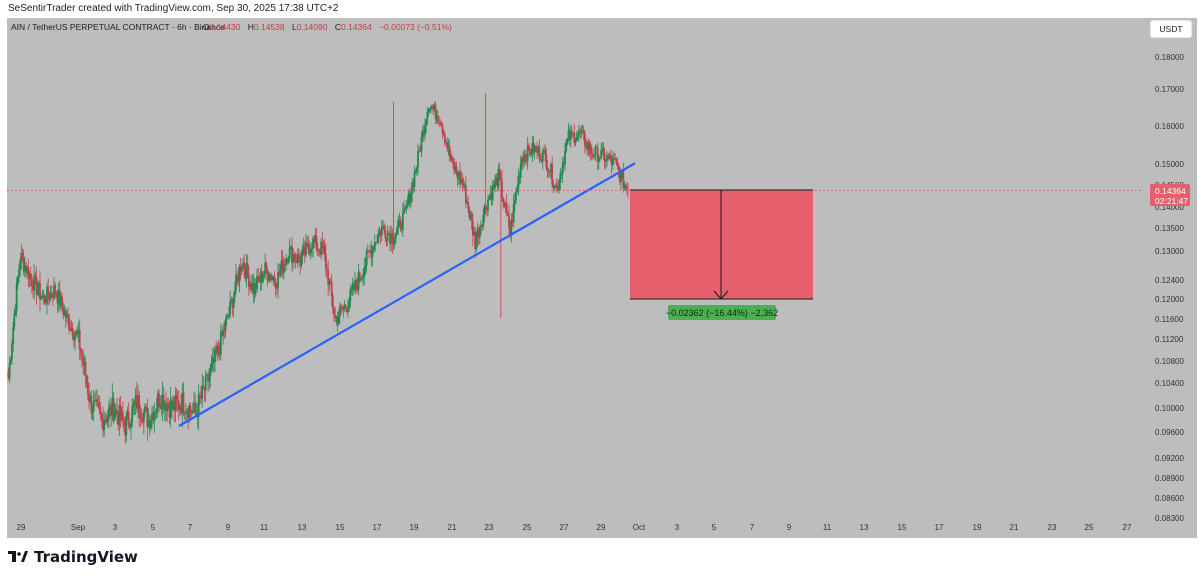  I want to click on price-axis-label: 0.13000, so click(1169, 251).